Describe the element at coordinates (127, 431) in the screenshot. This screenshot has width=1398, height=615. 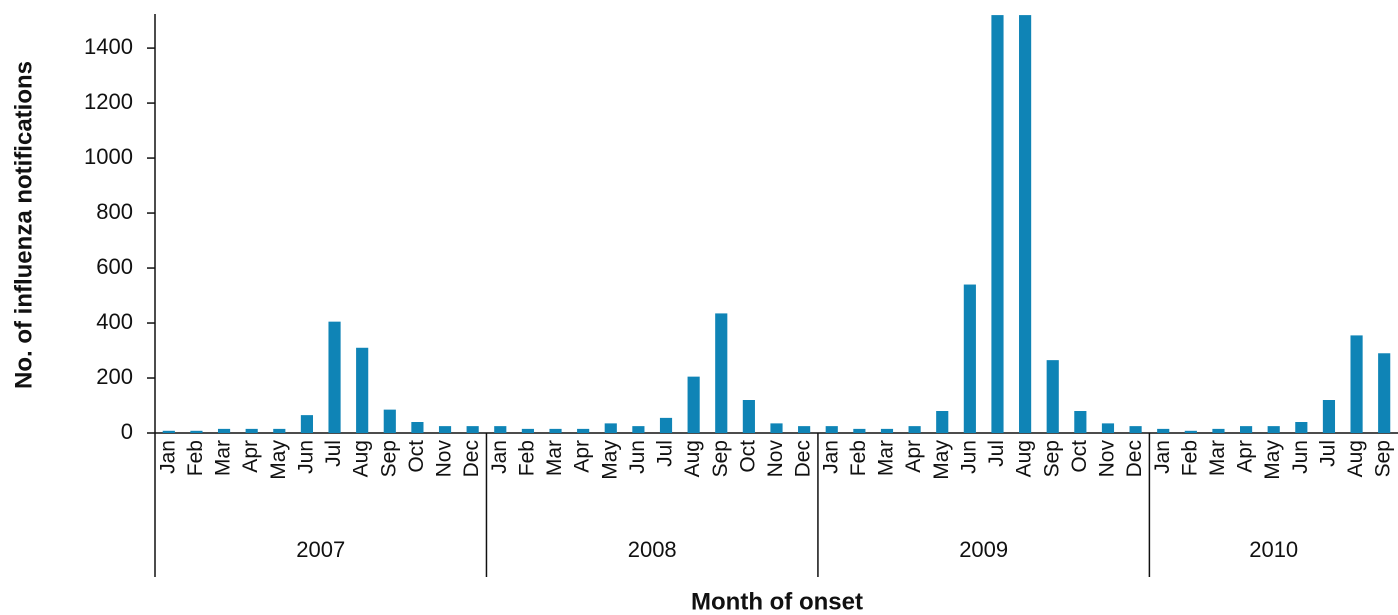
I see `y-tick-label: 0` at that location.